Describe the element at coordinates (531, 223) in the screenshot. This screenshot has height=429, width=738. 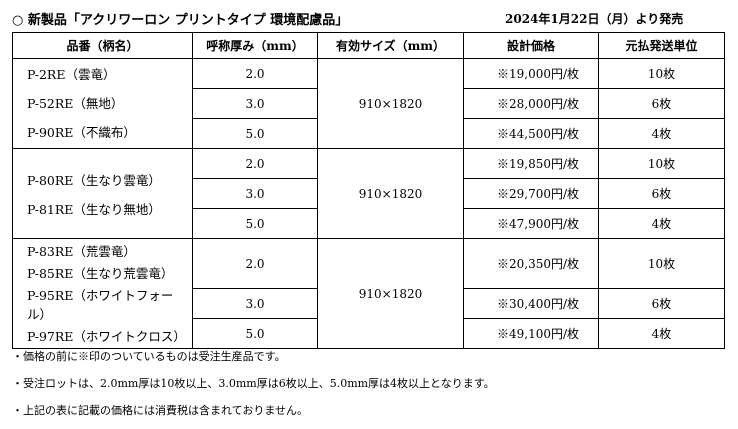
I see `price: ※47,900円/枚` at that location.